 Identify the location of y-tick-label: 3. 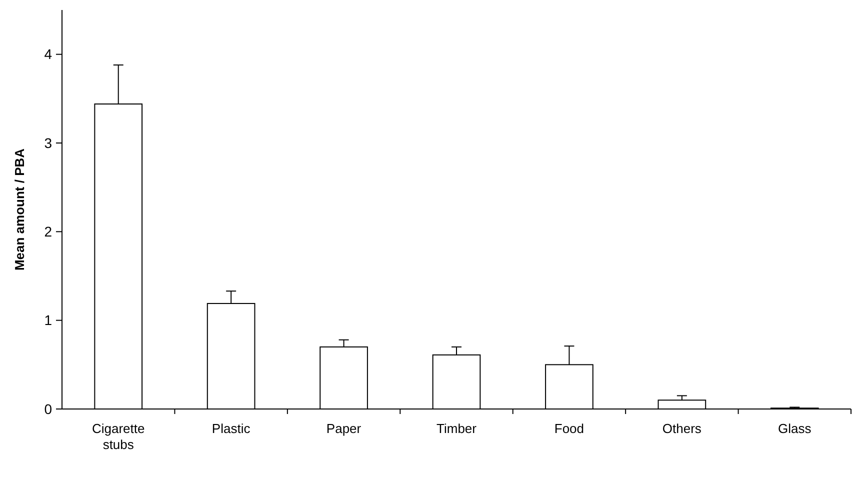
(48, 142).